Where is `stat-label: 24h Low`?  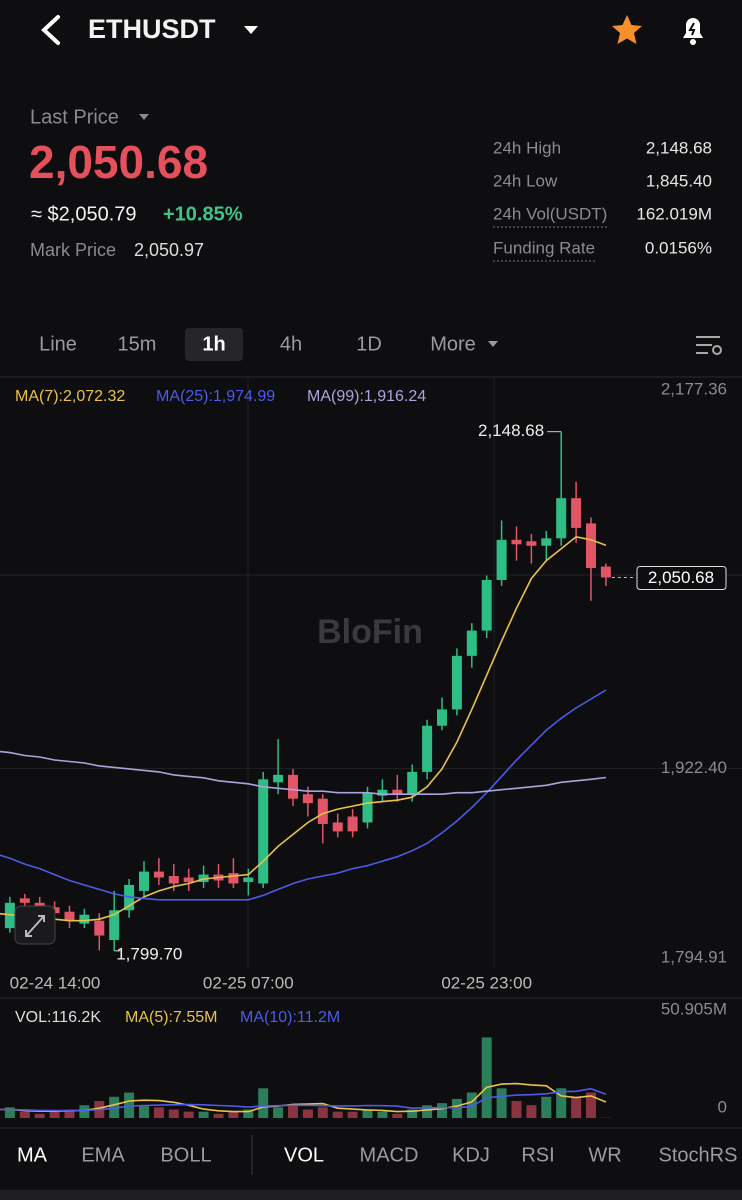
stat-label: 24h Low is located at coordinates (525, 180).